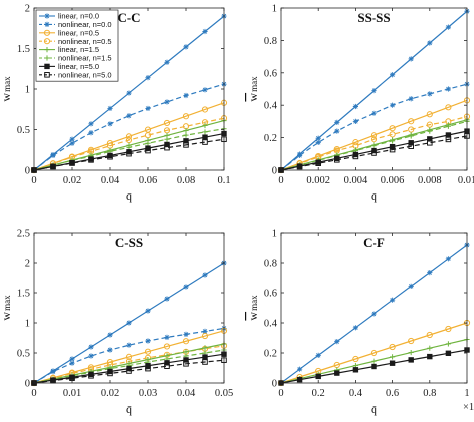 The width and height of the screenshot is (474, 422). I want to click on y-tick-label: 2.5, so click(23, 234).